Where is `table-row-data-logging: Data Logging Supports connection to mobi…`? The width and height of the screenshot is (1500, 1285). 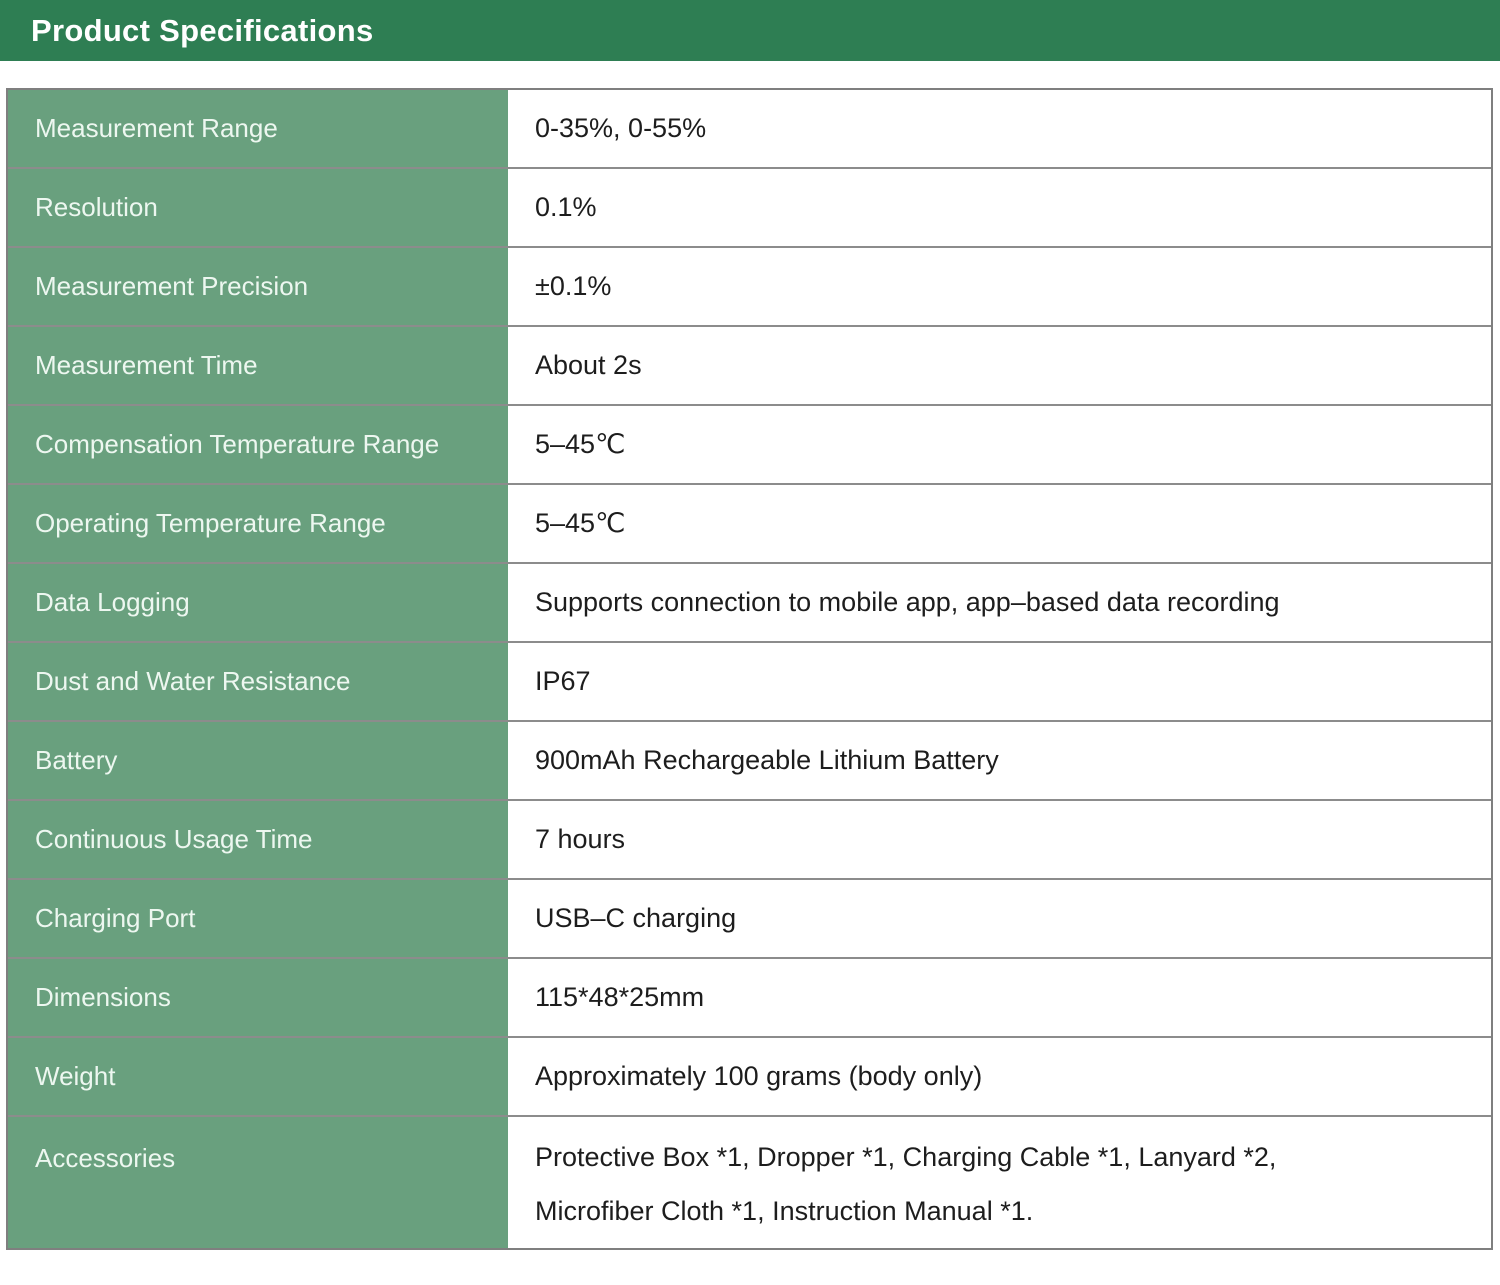 table-row-data-logging: Data Logging Supports connection to mobi… is located at coordinates (749, 603).